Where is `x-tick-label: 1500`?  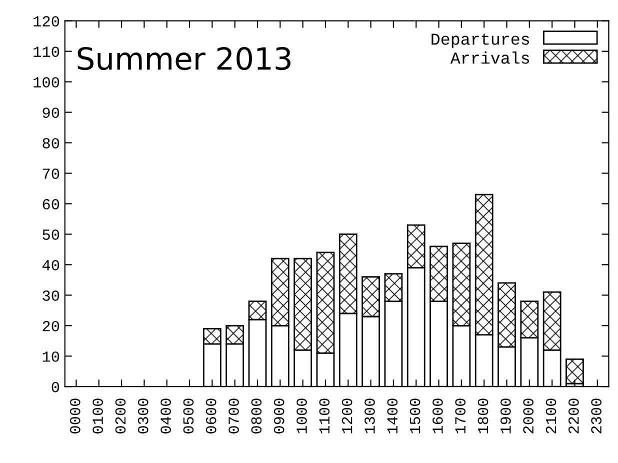
x-tick-label: 1500 is located at coordinates (415, 416).